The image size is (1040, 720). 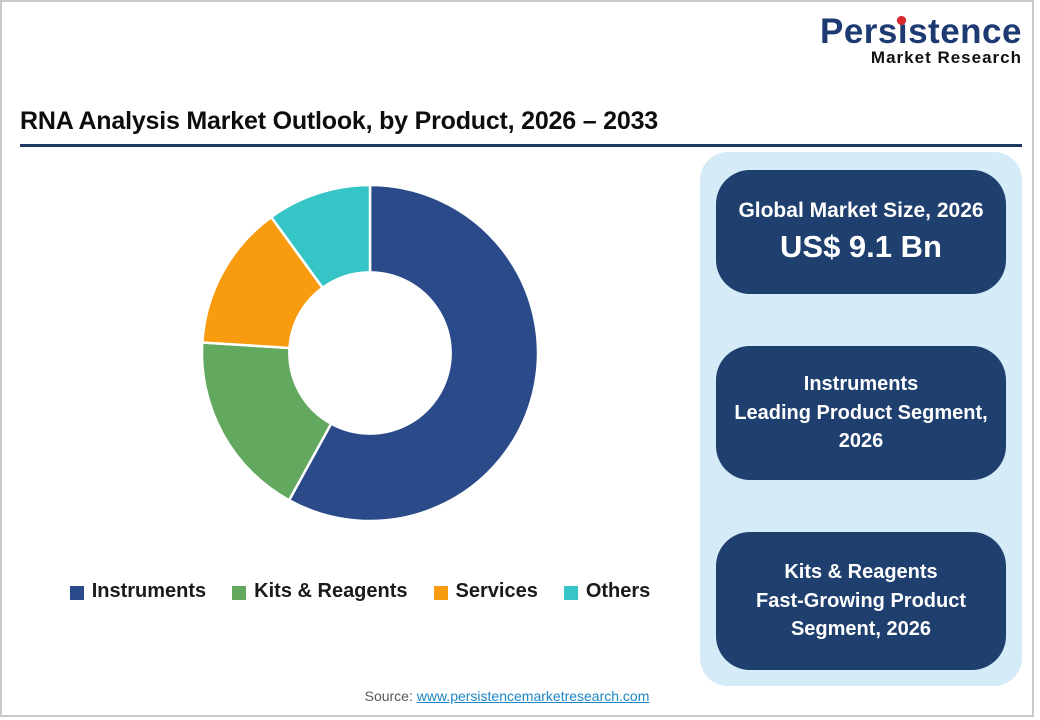 I want to click on legend-item-others: Others, so click(x=607, y=591).